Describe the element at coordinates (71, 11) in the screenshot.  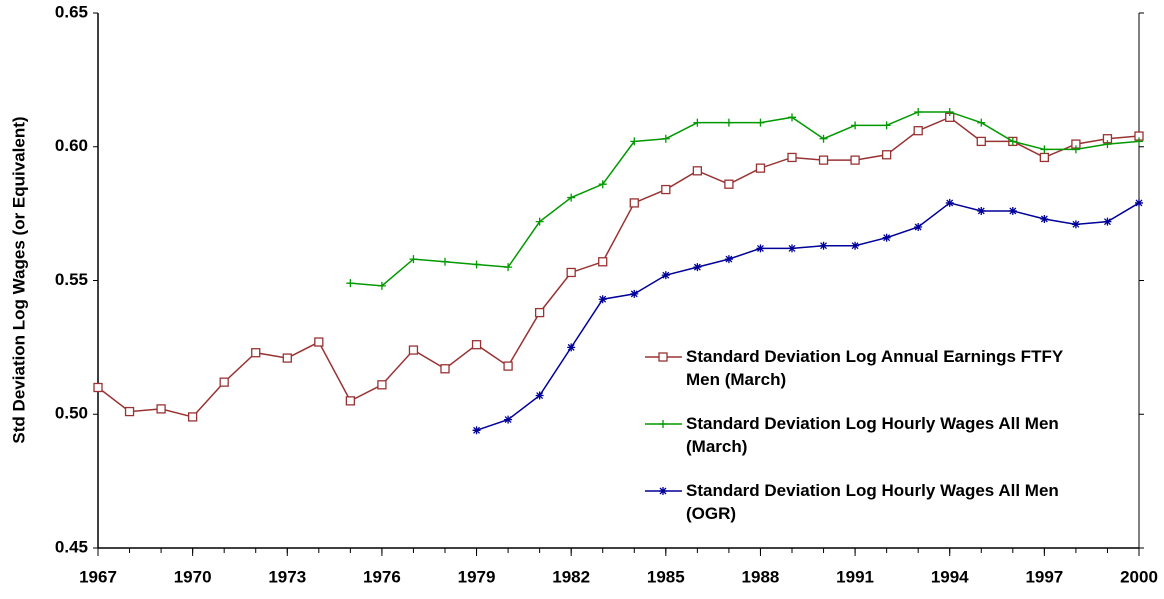
I see `y-tick-label: 0.65` at that location.